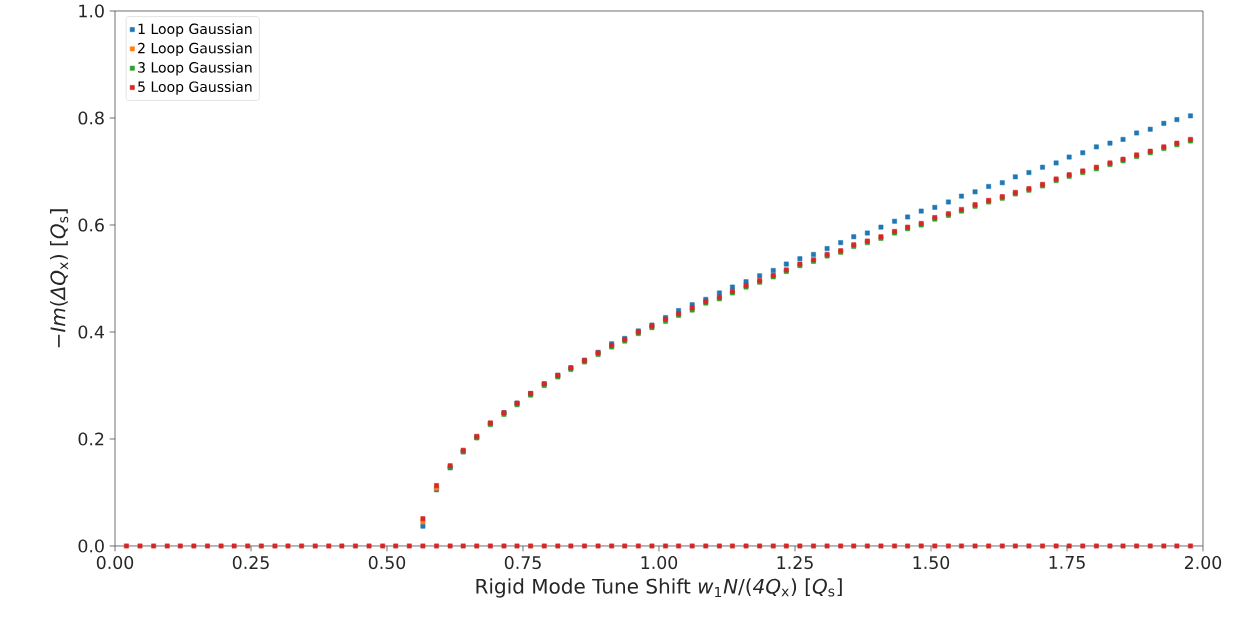  What do you see at coordinates (1203, 563) in the screenshot?
I see `x-tick-label: 2.00` at bounding box center [1203, 563].